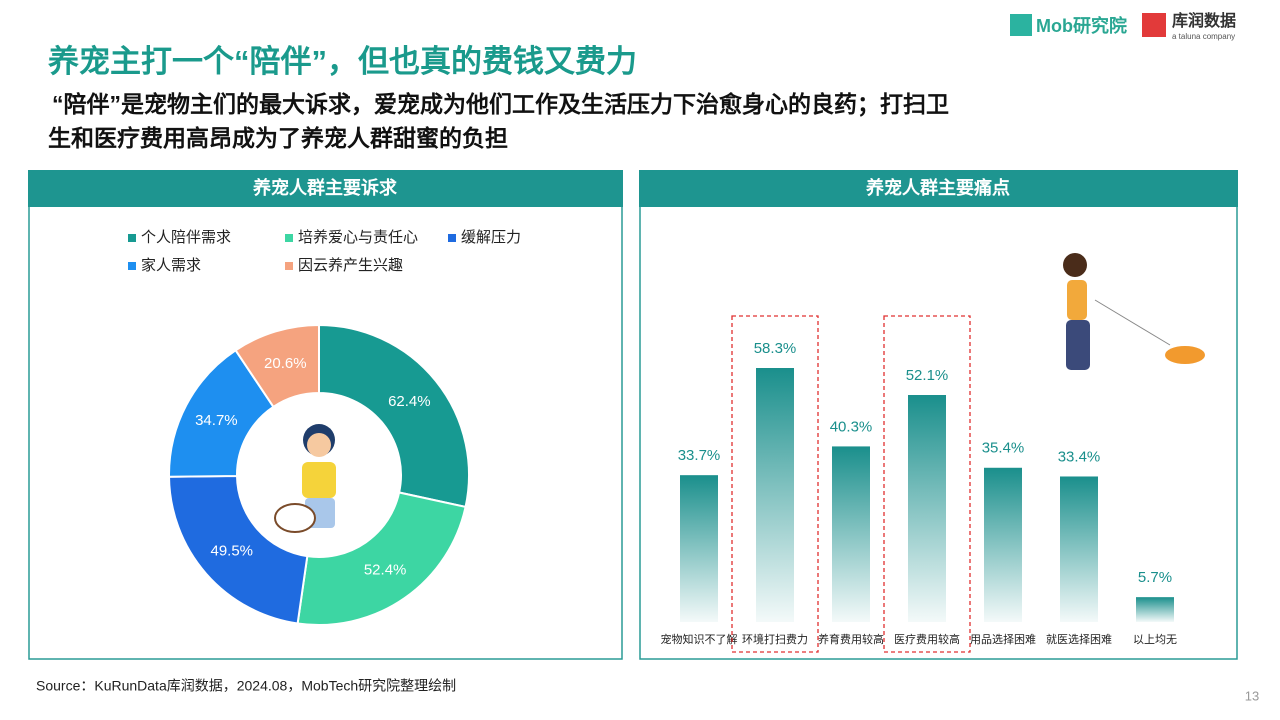 This screenshot has width=1280, height=720. Describe the element at coordinates (699, 639) in the screenshot. I see `x-tick-label: 宠物知识不了解` at that location.